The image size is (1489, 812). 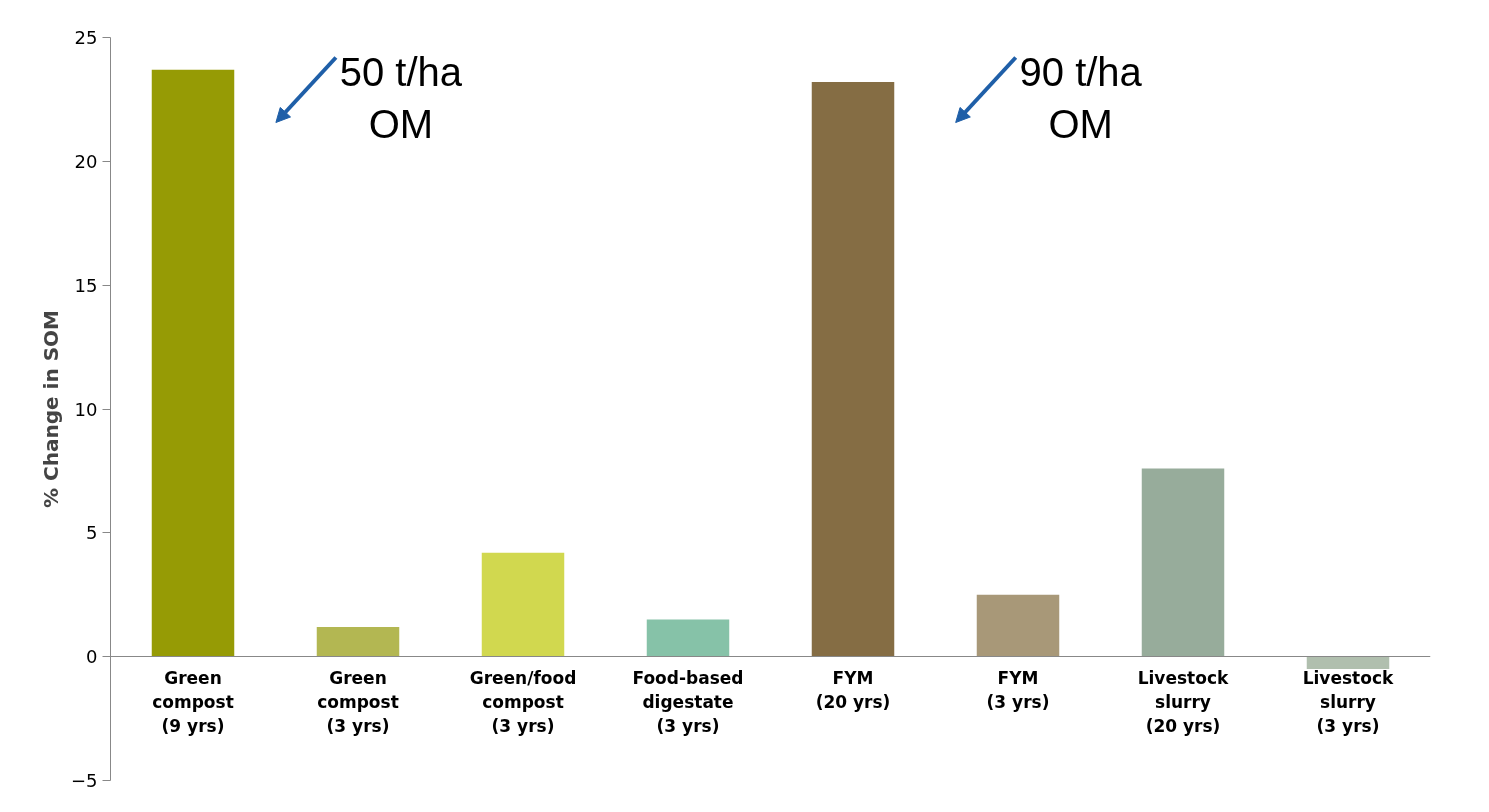 I want to click on y-tick-label: 10, so click(x=86, y=409).